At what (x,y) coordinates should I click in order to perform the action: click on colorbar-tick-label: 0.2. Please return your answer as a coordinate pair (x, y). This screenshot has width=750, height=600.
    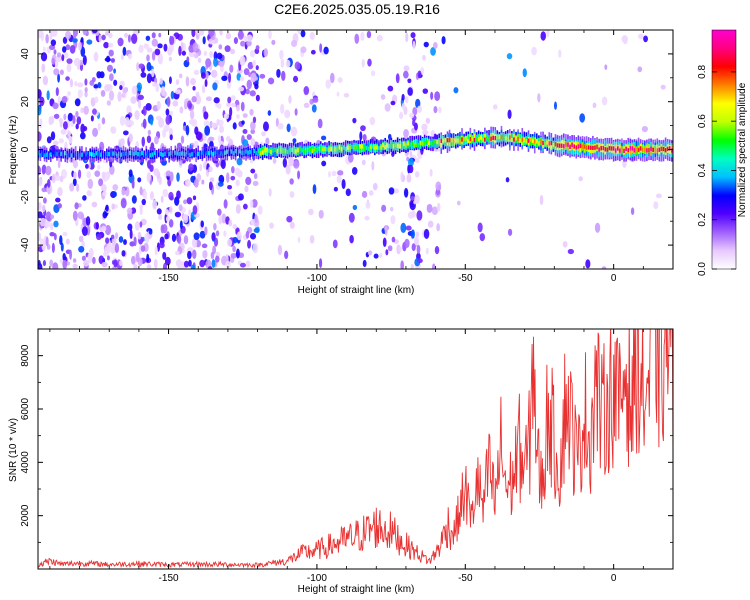
    Looking at the image, I should click on (702, 219).